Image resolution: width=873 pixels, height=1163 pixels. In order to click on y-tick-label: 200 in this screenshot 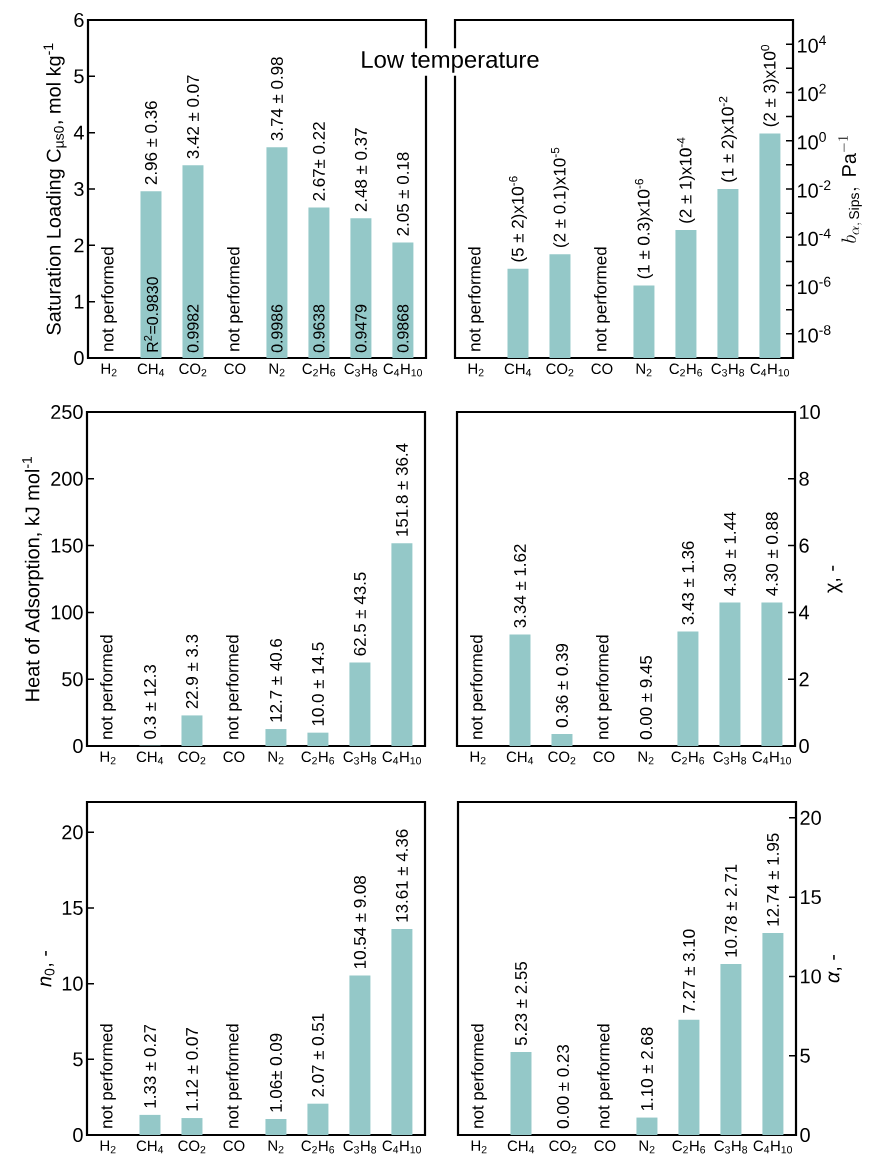, I will do `click(67, 478)`.